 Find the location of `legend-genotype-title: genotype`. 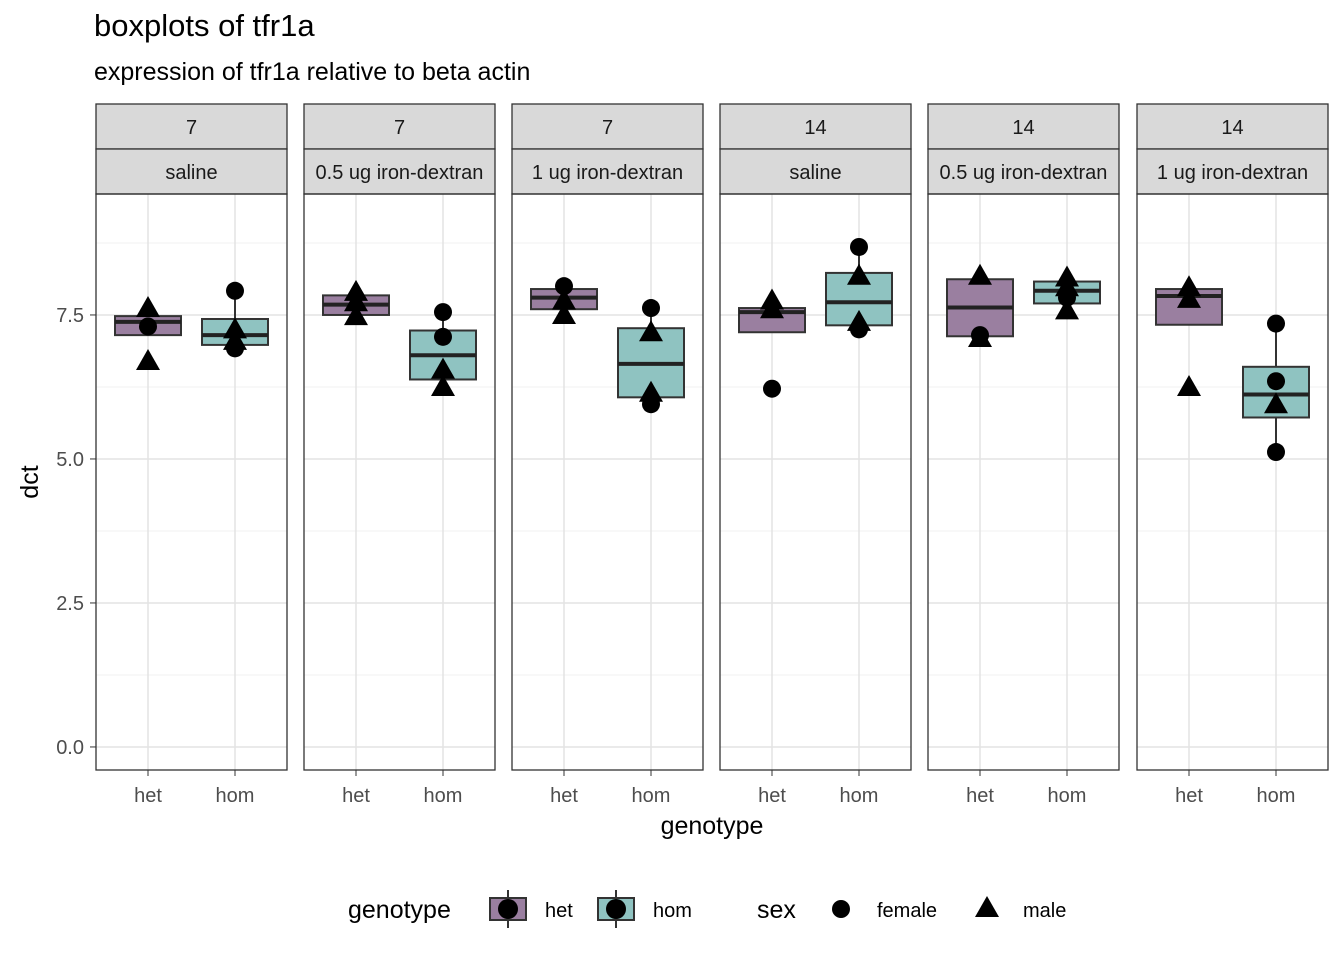

legend-genotype-title: genotype is located at coordinates (399, 910).